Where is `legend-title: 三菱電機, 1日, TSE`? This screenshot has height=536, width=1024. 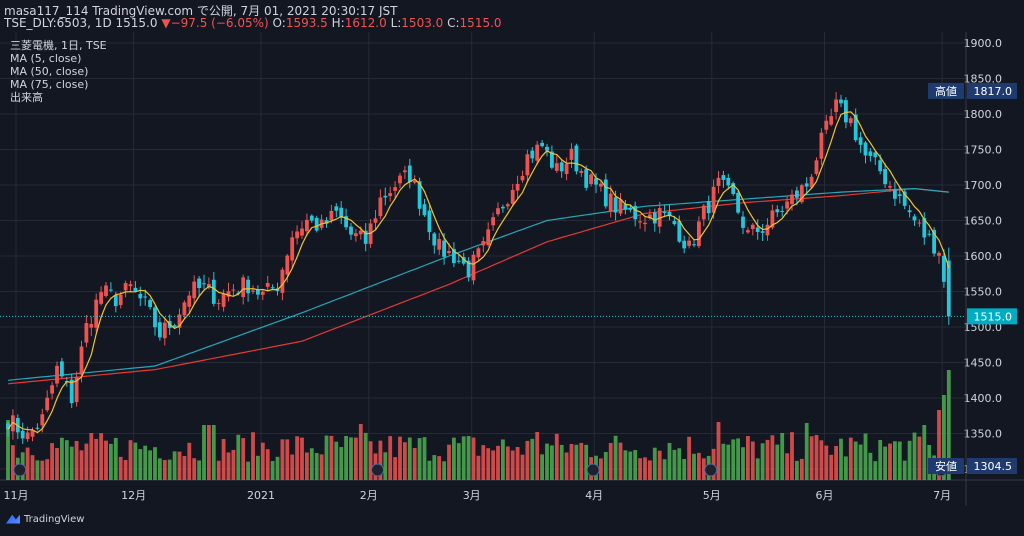 legend-title: 三菱電機, 1日, TSE is located at coordinates (58, 45).